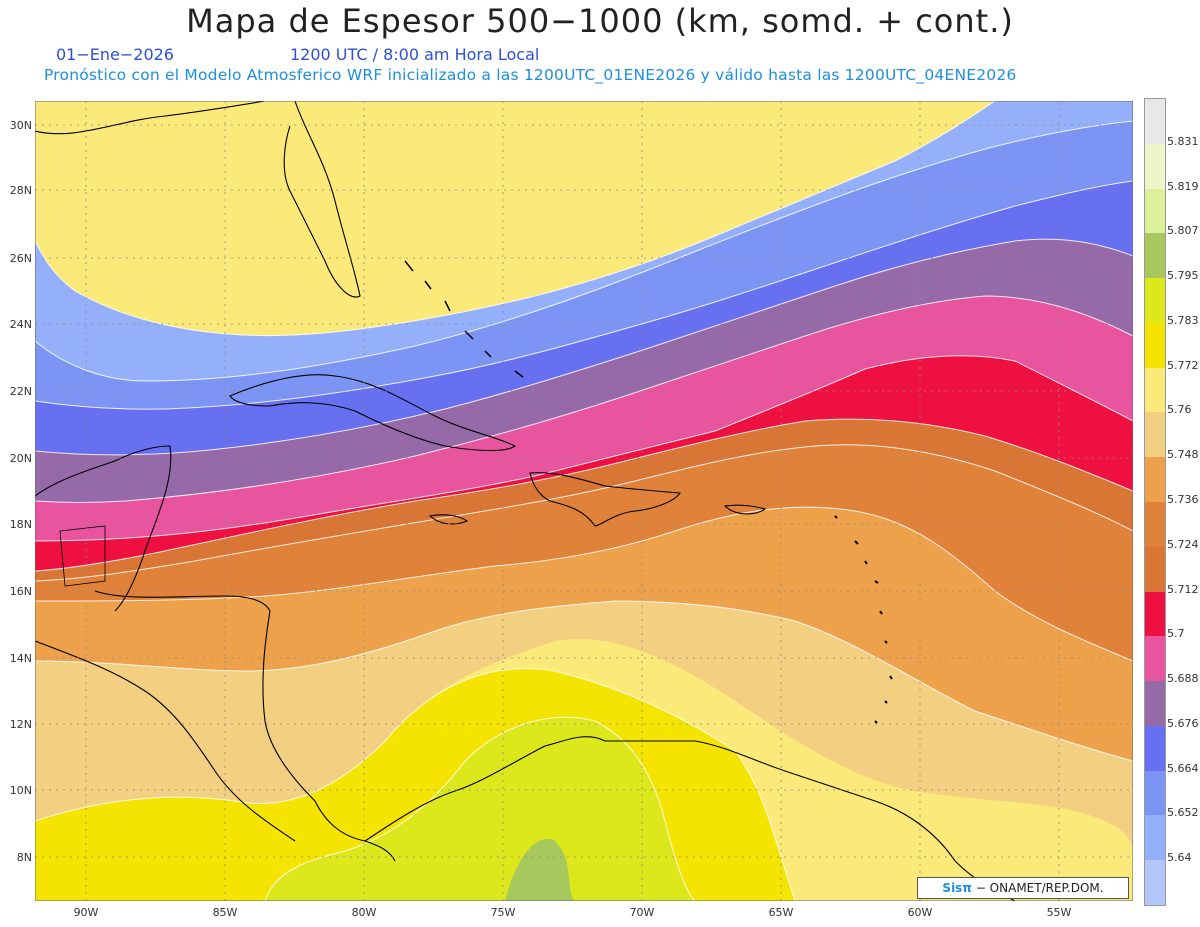  Describe the element at coordinates (1183, 231) in the screenshot. I see `colorbar-tick-label: 5.807` at that location.